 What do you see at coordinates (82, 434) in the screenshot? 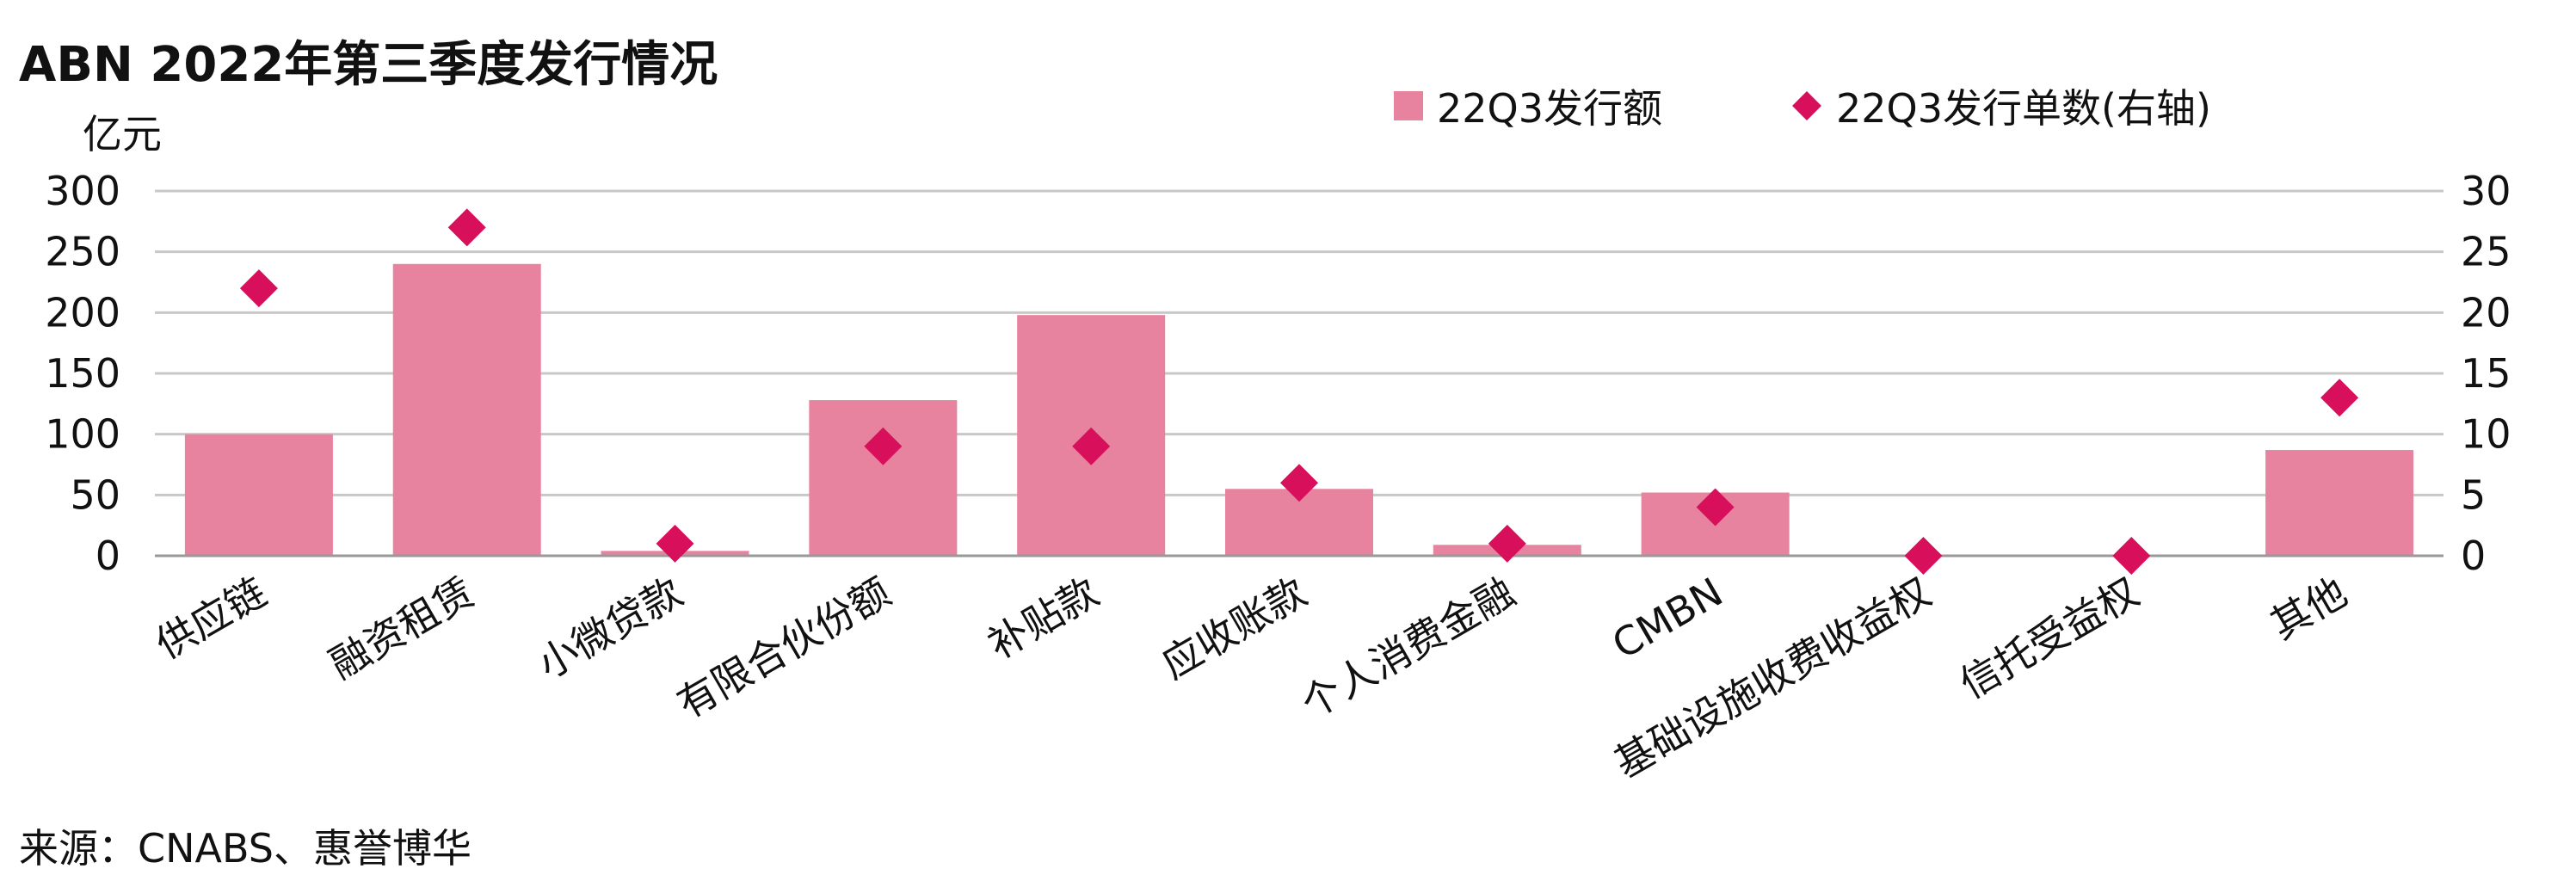
I see `y-axis-tick-label: 100` at bounding box center [82, 434].